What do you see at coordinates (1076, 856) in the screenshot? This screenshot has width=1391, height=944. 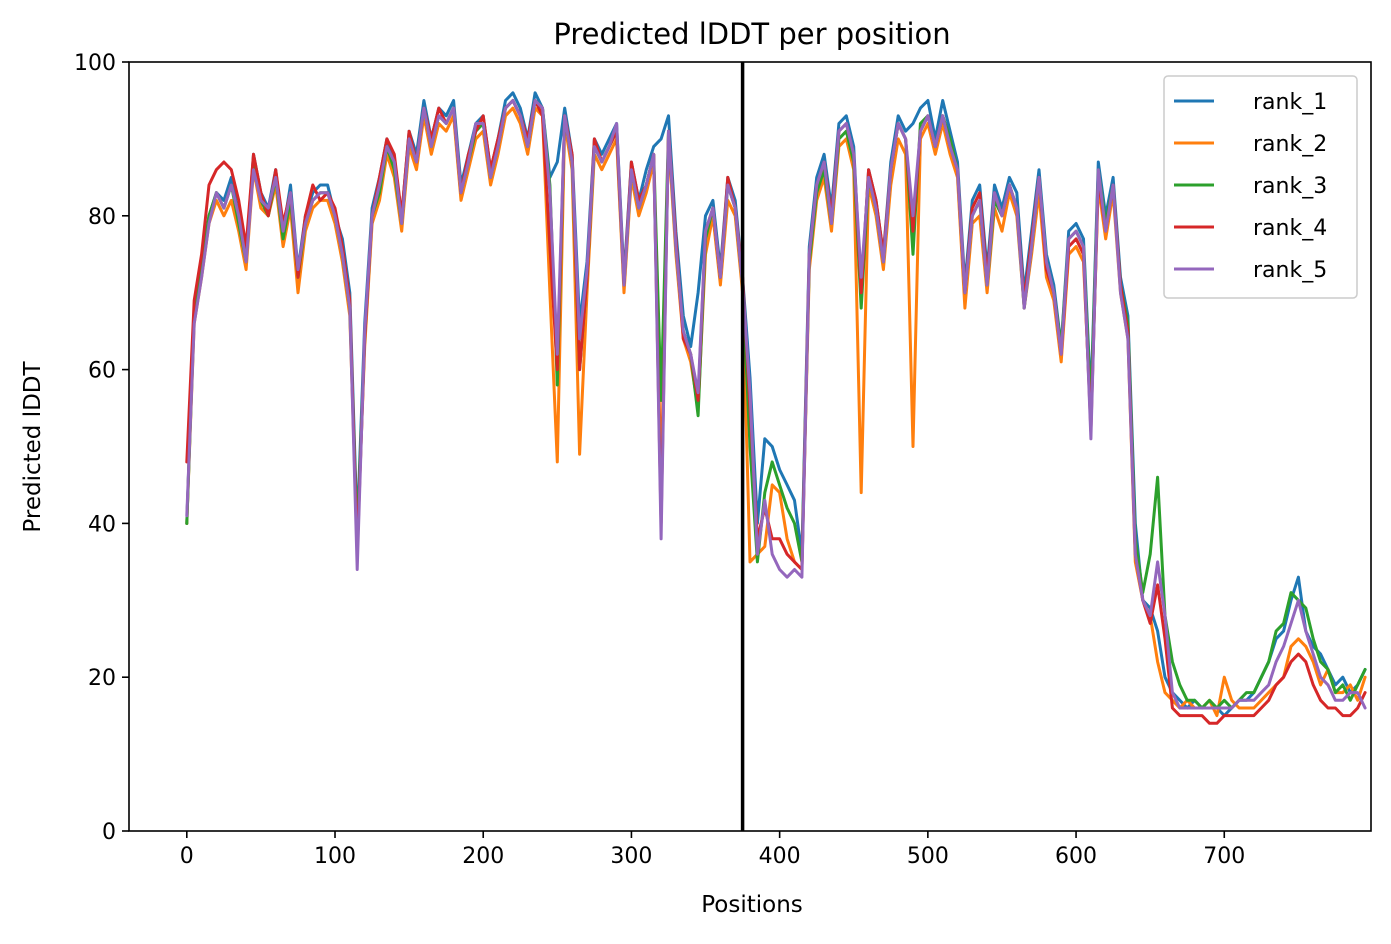 I see `x-tick-label: 600` at bounding box center [1076, 856].